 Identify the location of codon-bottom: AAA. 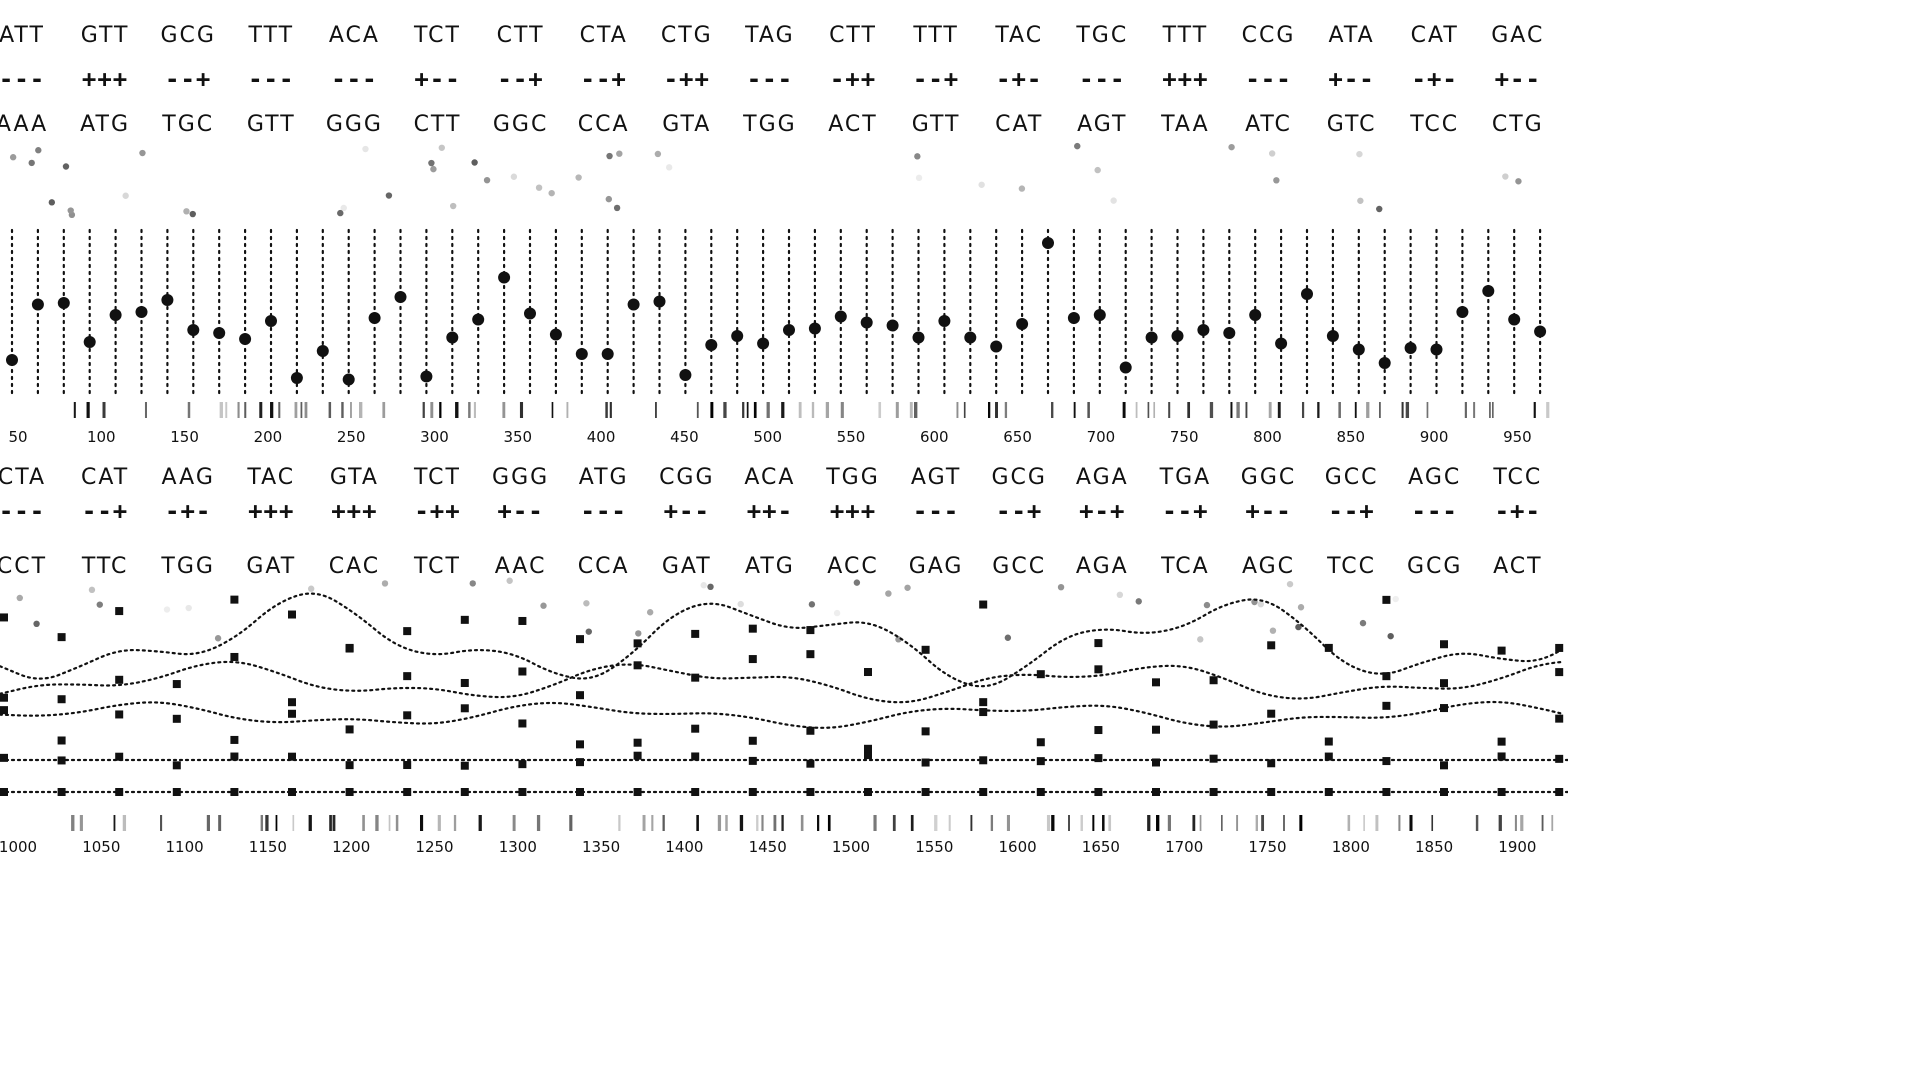
(24, 124).